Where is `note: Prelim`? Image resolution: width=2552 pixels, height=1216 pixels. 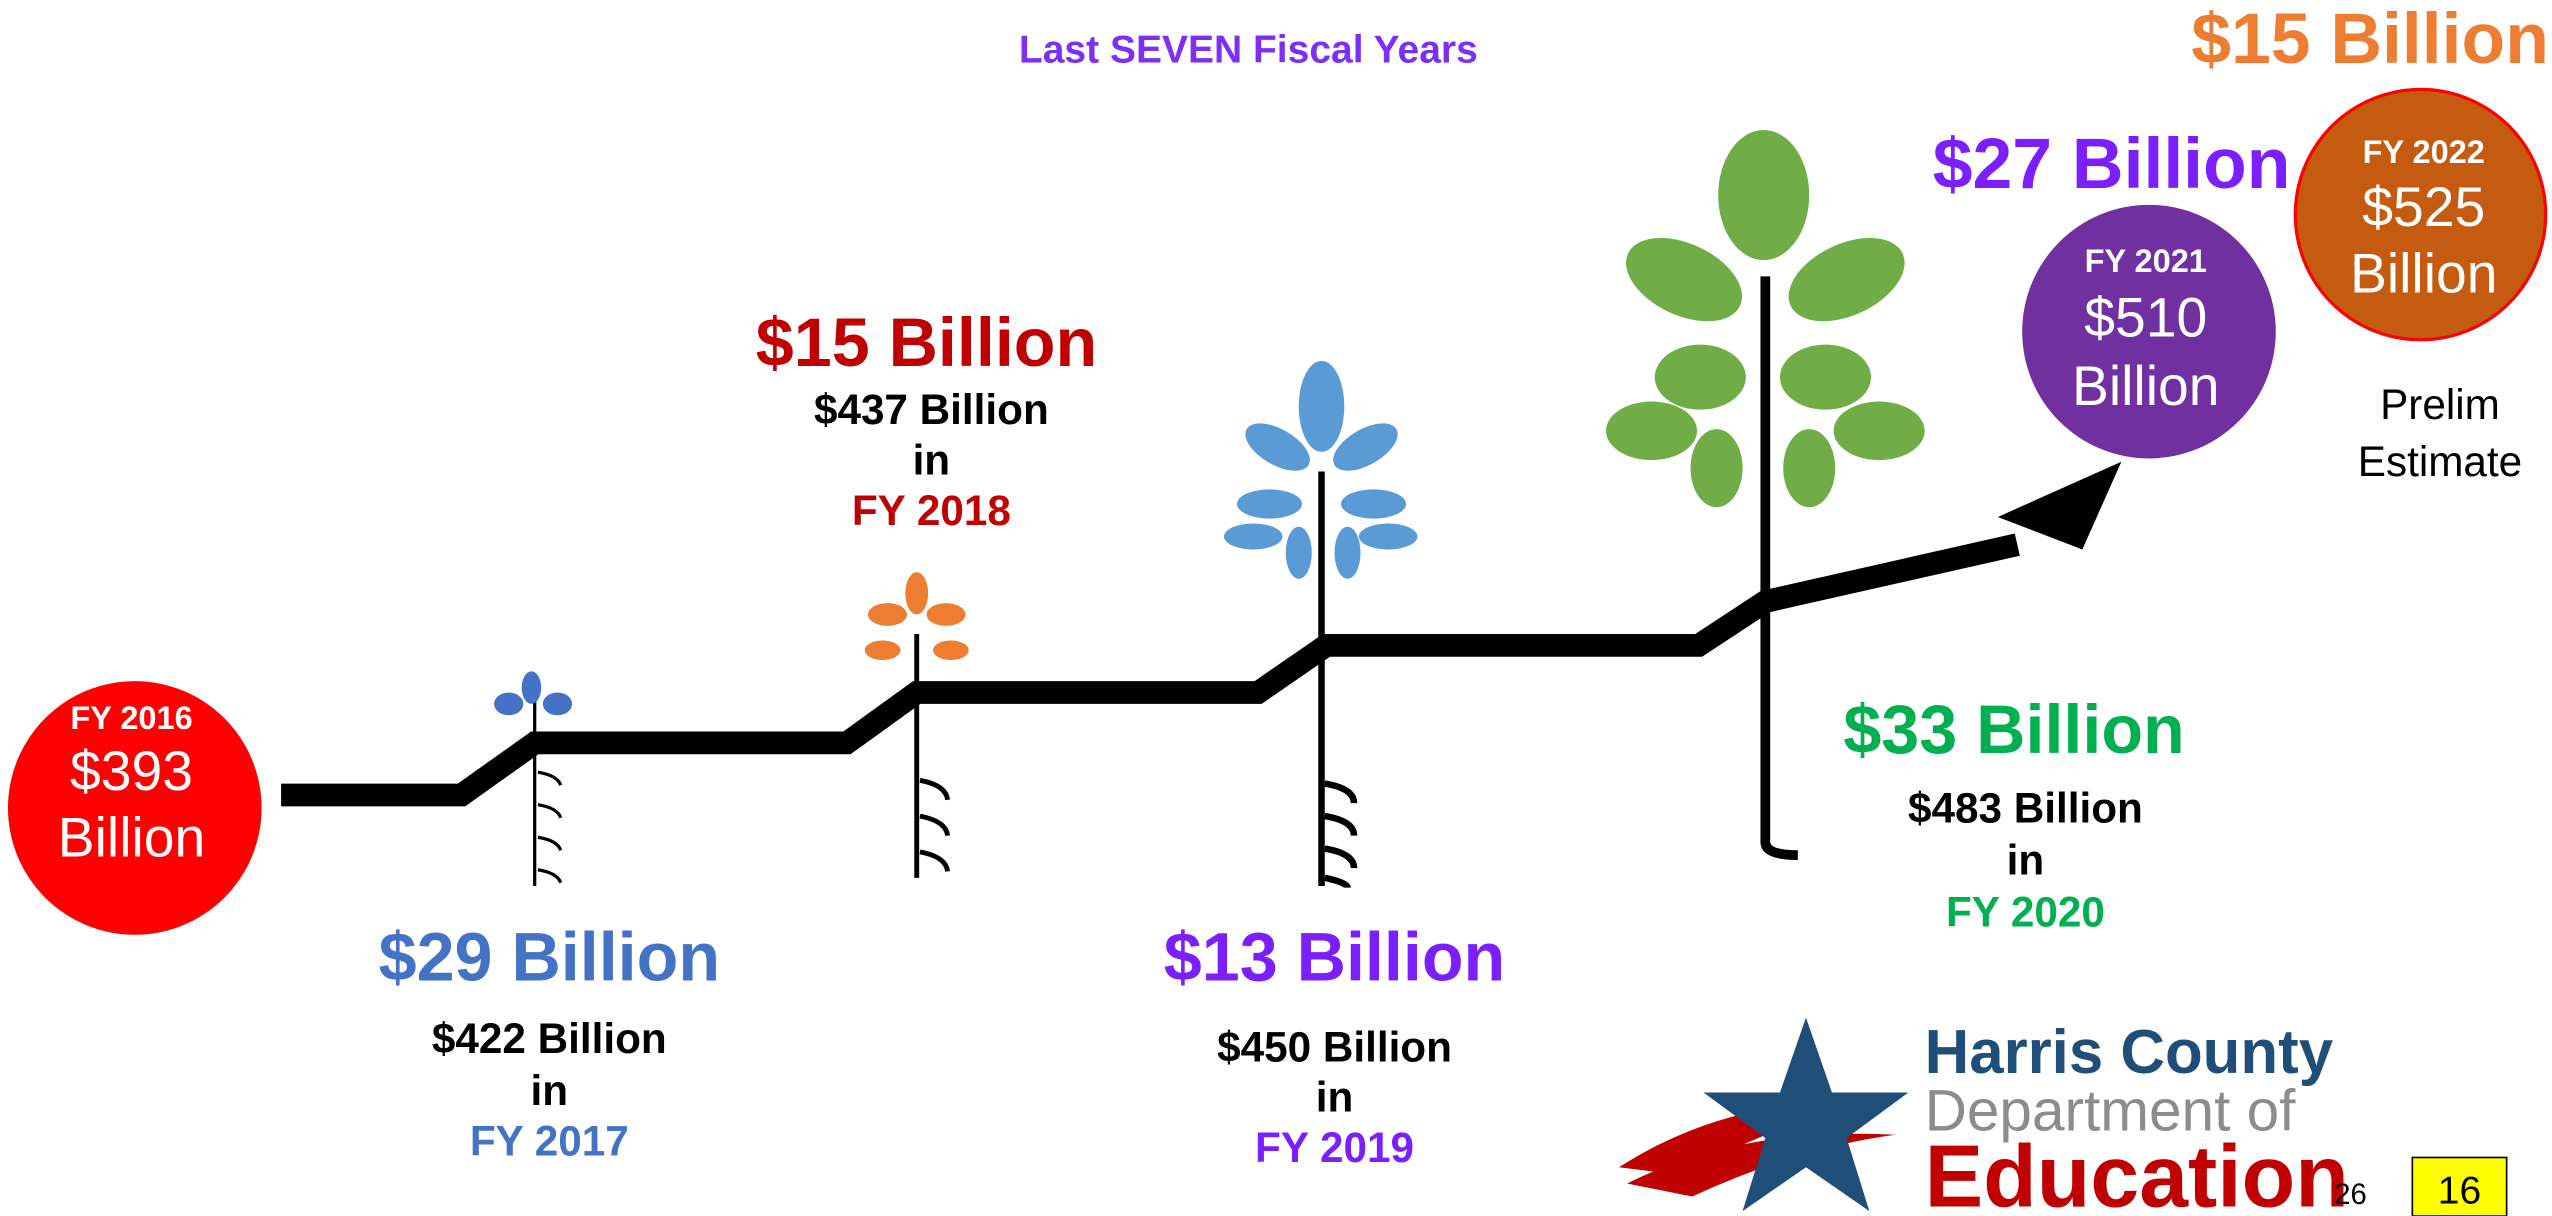
note: Prelim is located at coordinates (2440, 404).